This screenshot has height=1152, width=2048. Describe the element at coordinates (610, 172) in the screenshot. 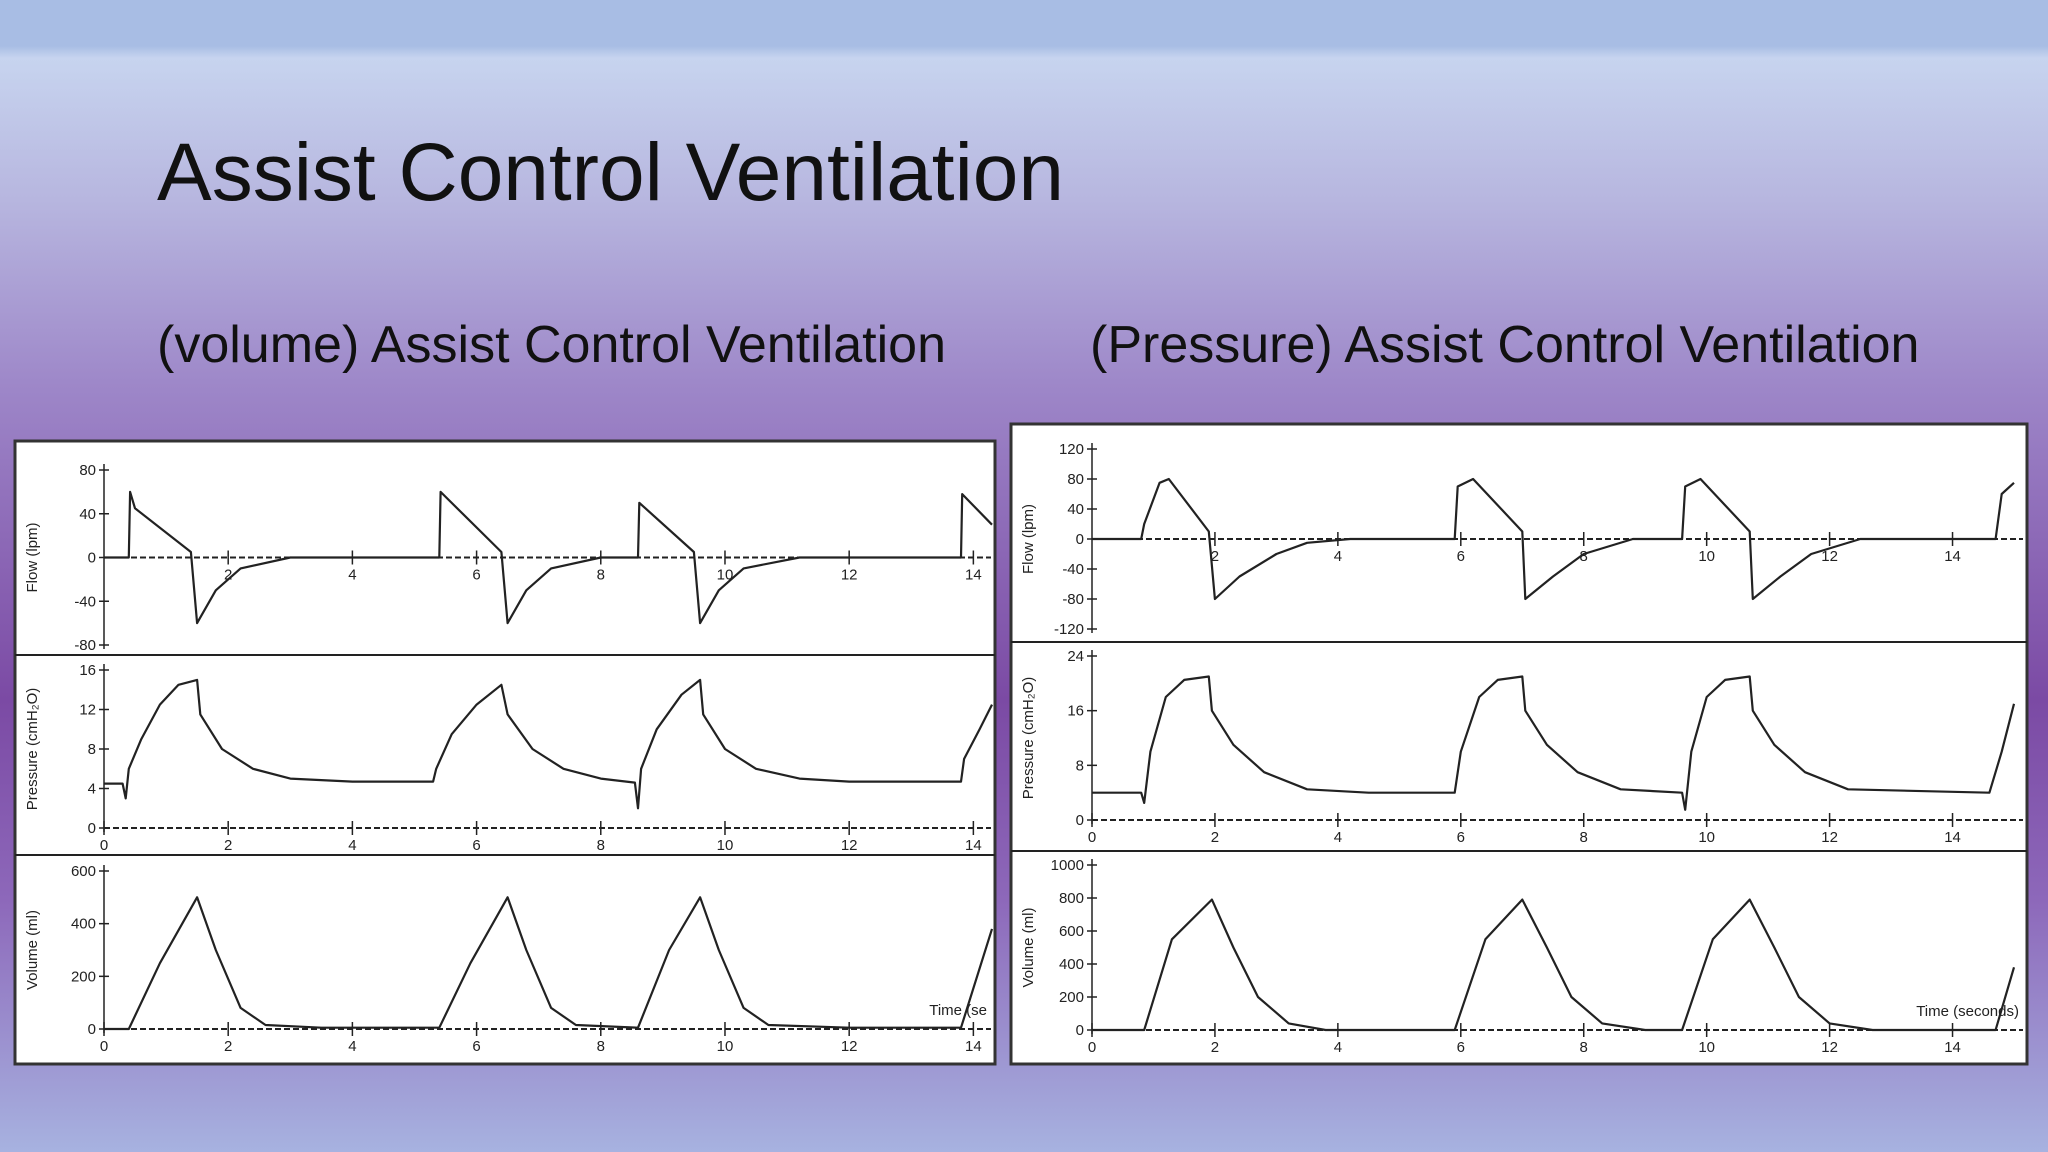

I see `slide-title: Assist Control Ventilation` at that location.